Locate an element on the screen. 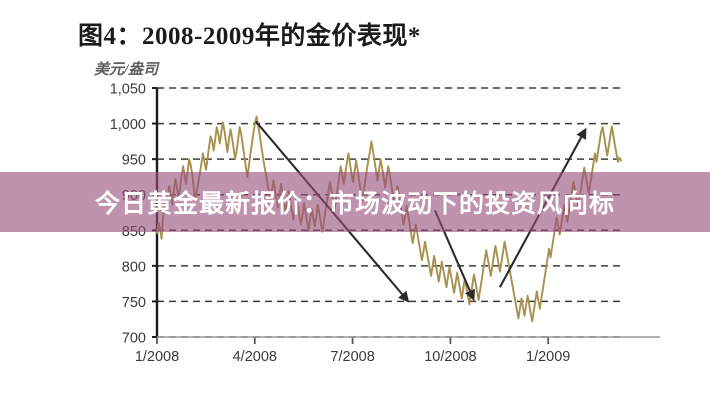  y-axis-ticks: 700 750 800 850 900 950 1,000 1,050 is located at coordinates (133, 214).